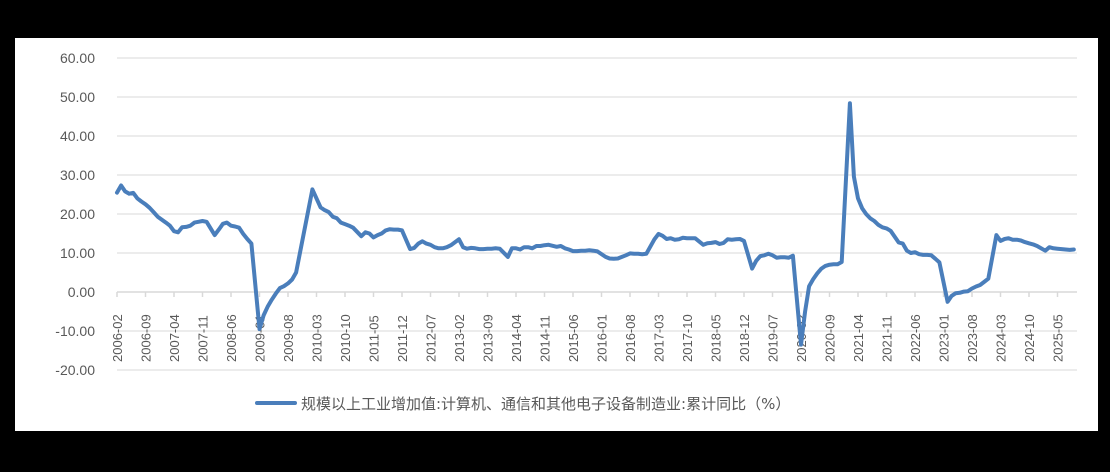 The height and width of the screenshot is (472, 1110). Describe the element at coordinates (260, 338) in the screenshot. I see `x-tick-label: 2009-01` at that location.